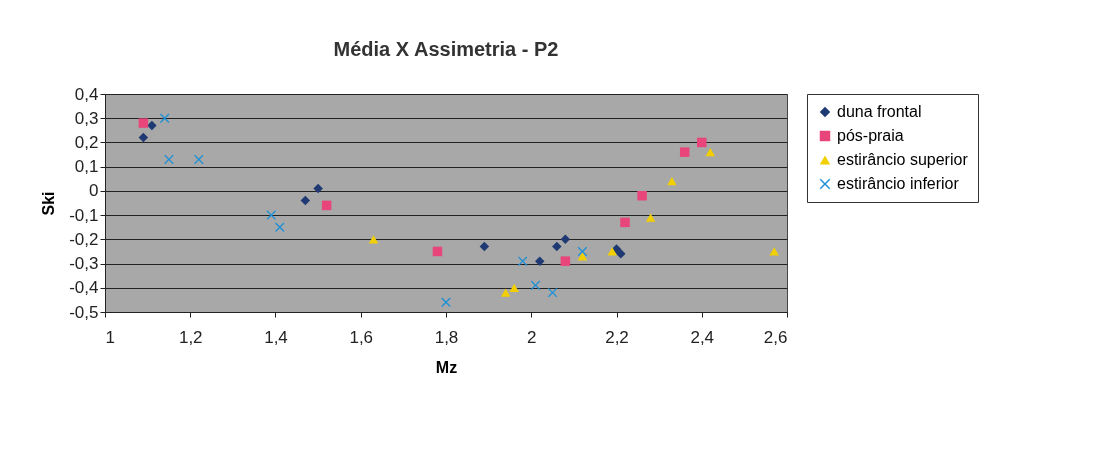 The width and height of the screenshot is (1108, 463). What do you see at coordinates (446, 337) in the screenshot?
I see `x-tick-label: 1,8` at bounding box center [446, 337].